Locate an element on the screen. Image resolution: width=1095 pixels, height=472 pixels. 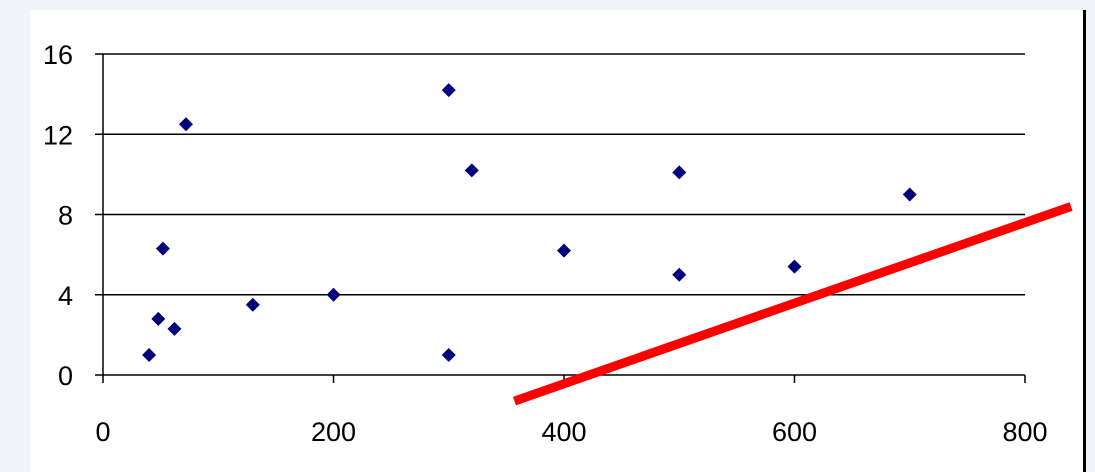
y-tick-label: 4 is located at coordinates (65, 296).